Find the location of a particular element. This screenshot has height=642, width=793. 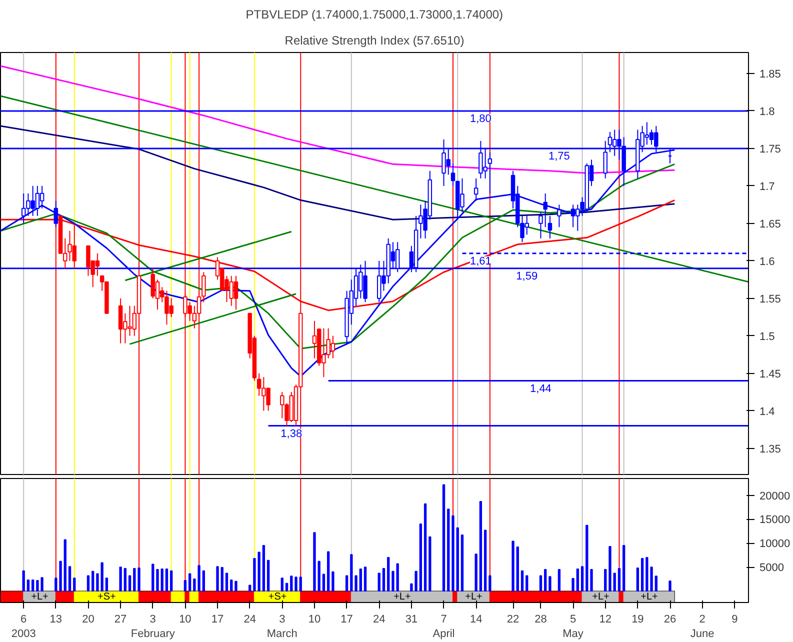

x-tick-label: 3 February is located at coordinates (153, 627).